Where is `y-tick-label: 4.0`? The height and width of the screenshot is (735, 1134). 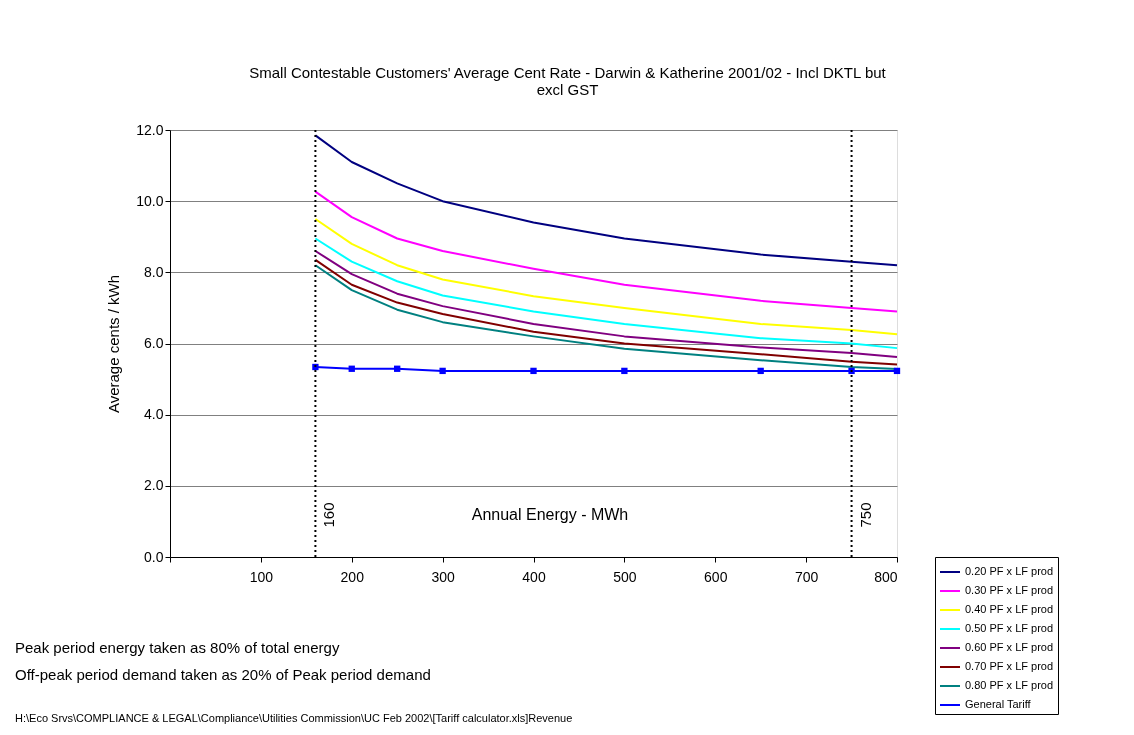 y-tick-label: 4.0 is located at coordinates (154, 414).